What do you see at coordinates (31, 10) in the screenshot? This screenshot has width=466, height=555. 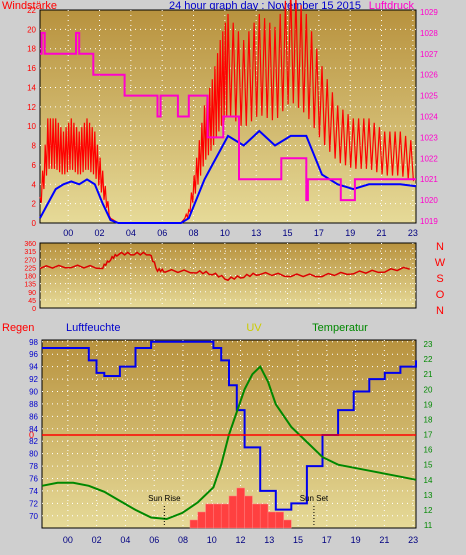 I see `wind-y-tick-label: 22` at bounding box center [31, 10].